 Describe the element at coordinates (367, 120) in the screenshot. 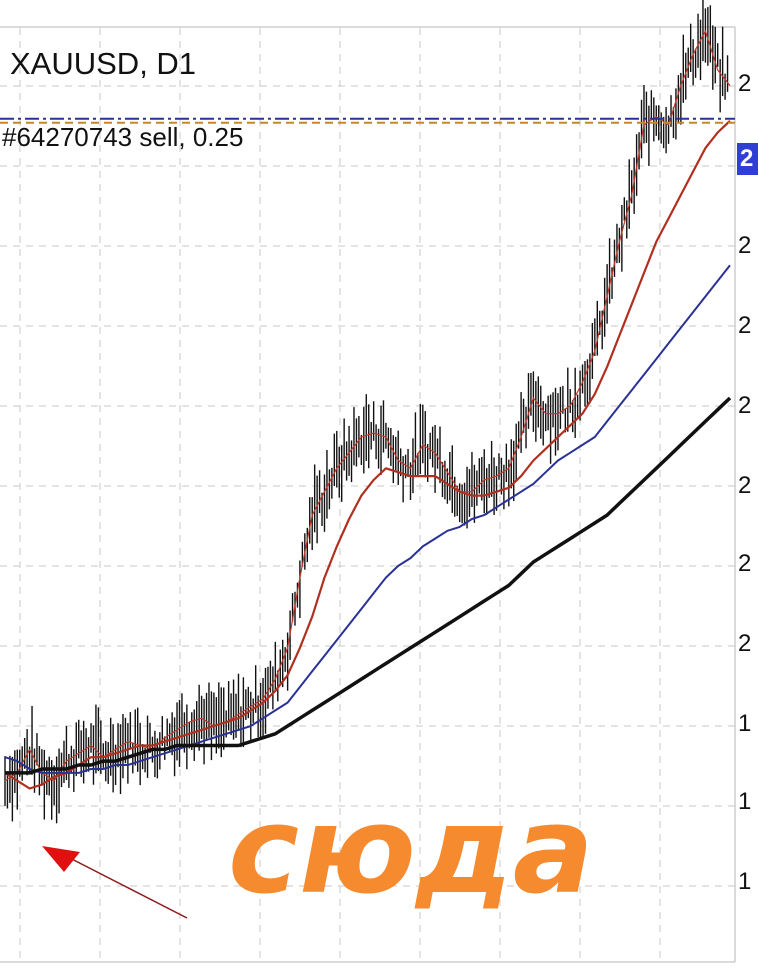

I see `order-lines` at that location.